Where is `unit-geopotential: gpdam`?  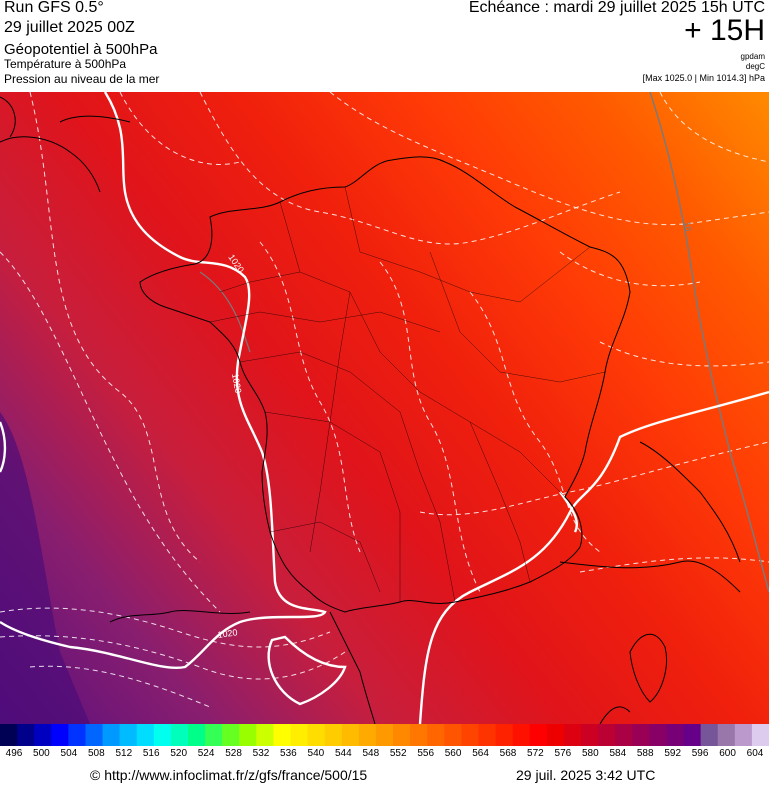
unit-geopotential: gpdam is located at coordinates (752, 56).